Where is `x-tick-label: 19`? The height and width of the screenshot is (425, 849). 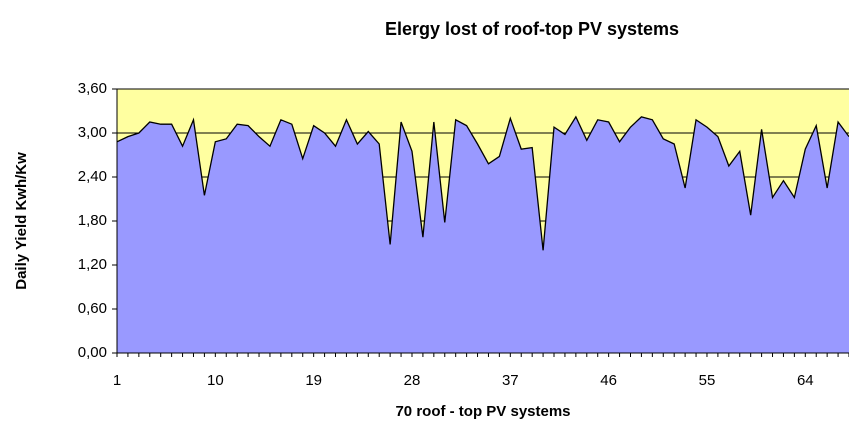
x-tick-label: 19 is located at coordinates (313, 380).